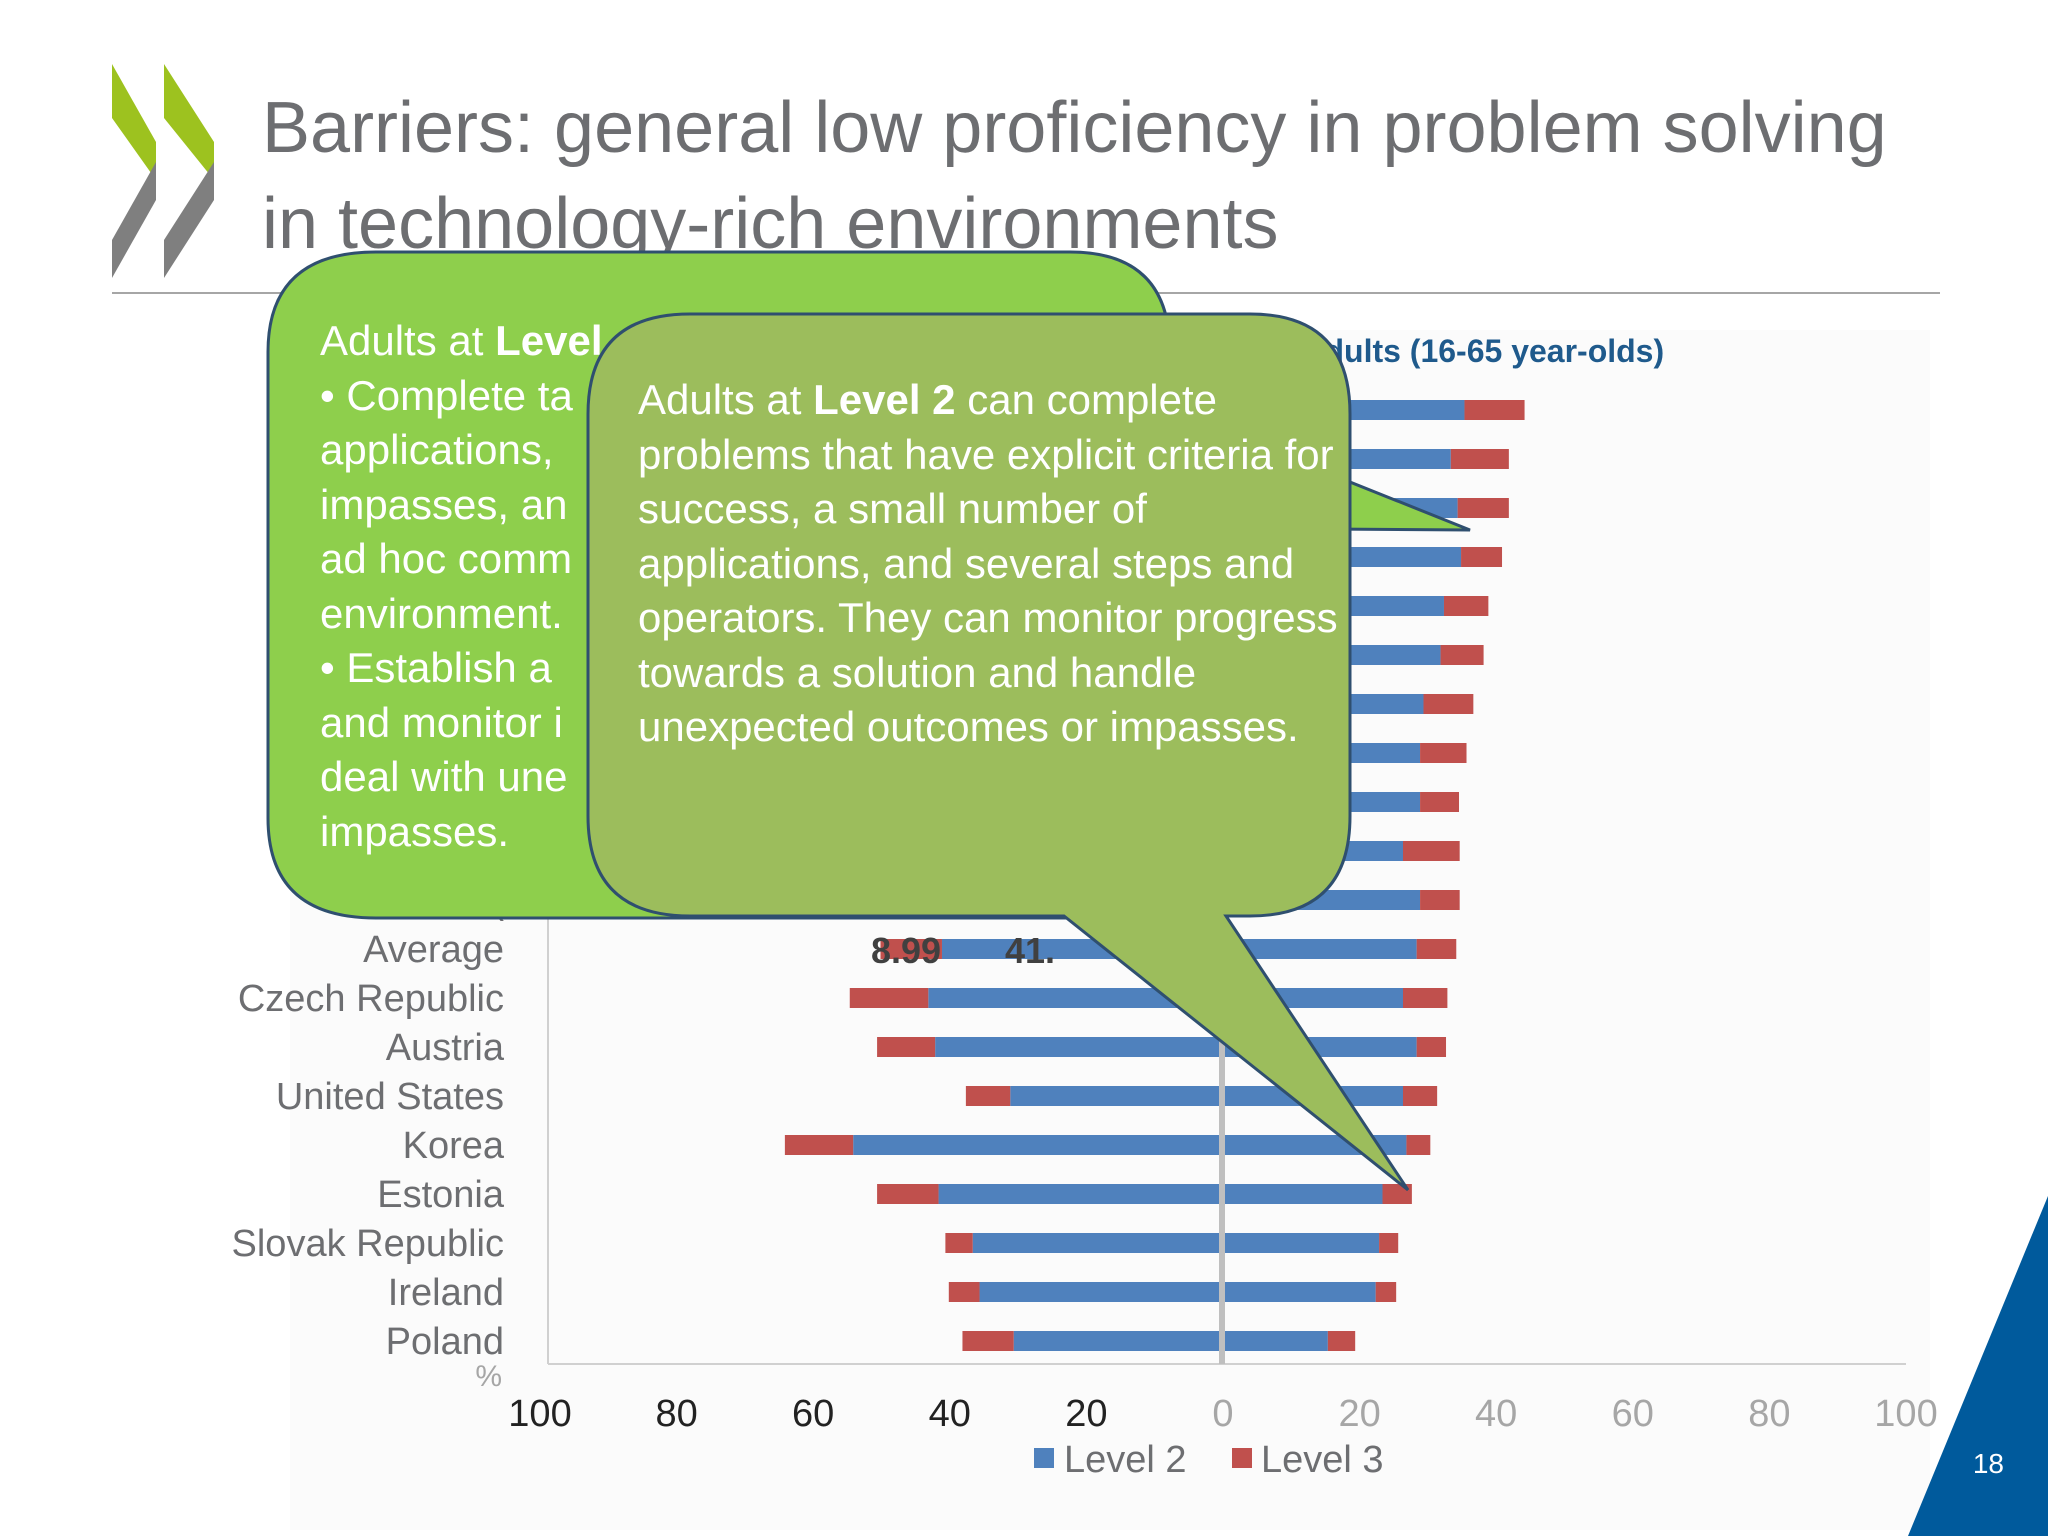  I want to click on category-label: Korea, so click(454, 1146).